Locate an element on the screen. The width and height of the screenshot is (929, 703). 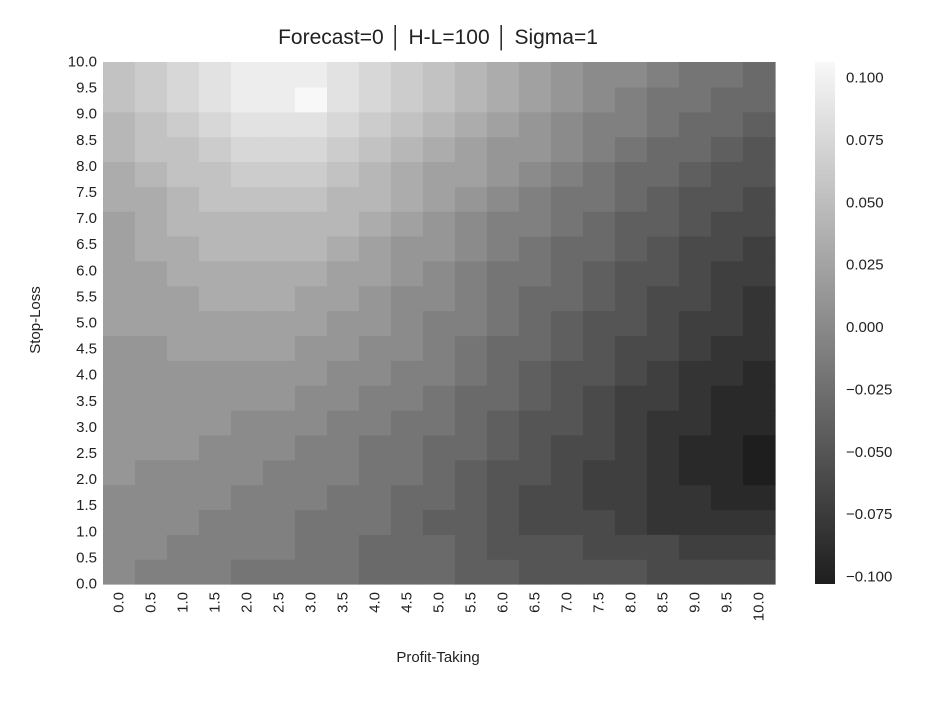
y-tick-label: 4.0 is located at coordinates (86, 375).